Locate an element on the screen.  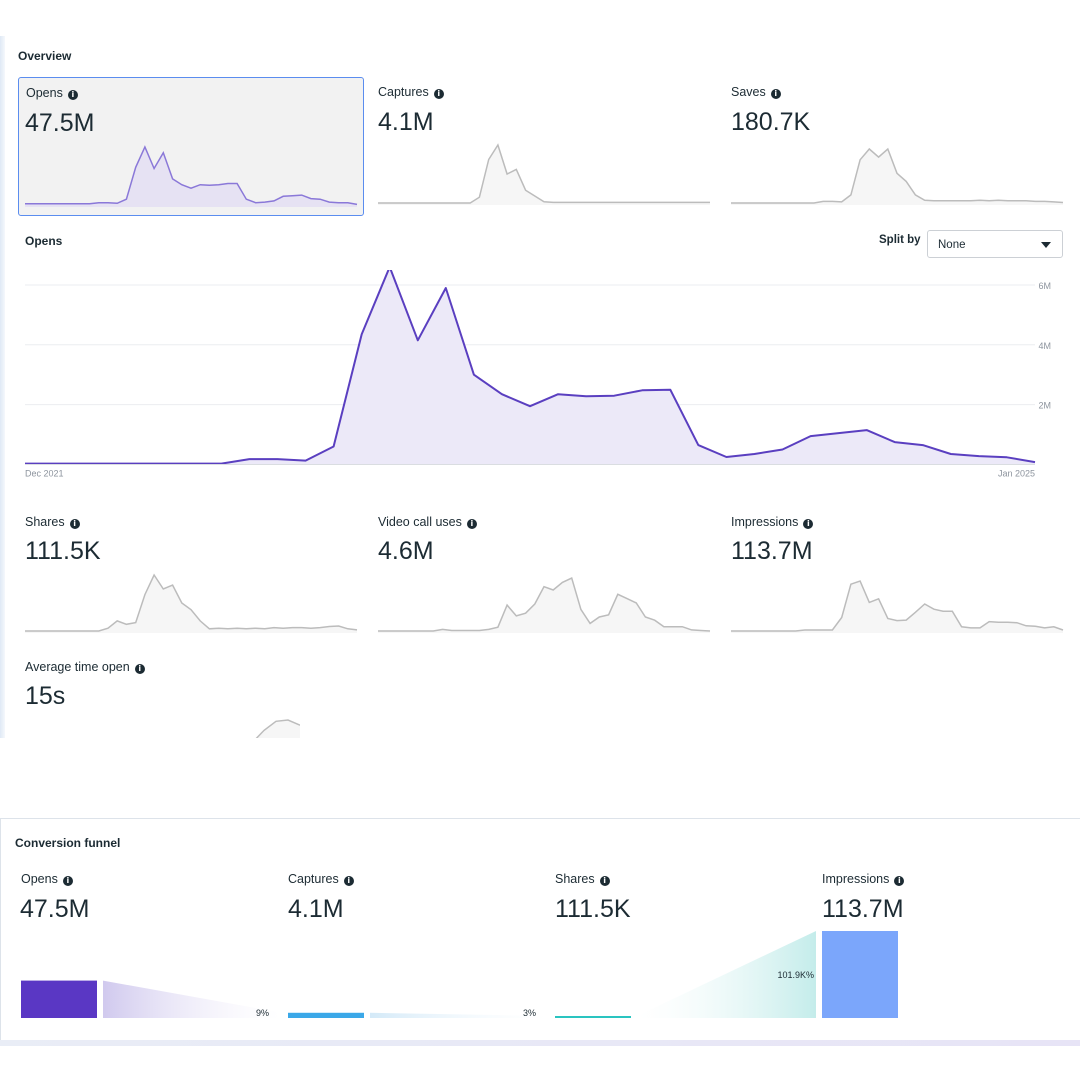
metric-card-impressions: Impressions i 113.7M is located at coordinates (897, 572).